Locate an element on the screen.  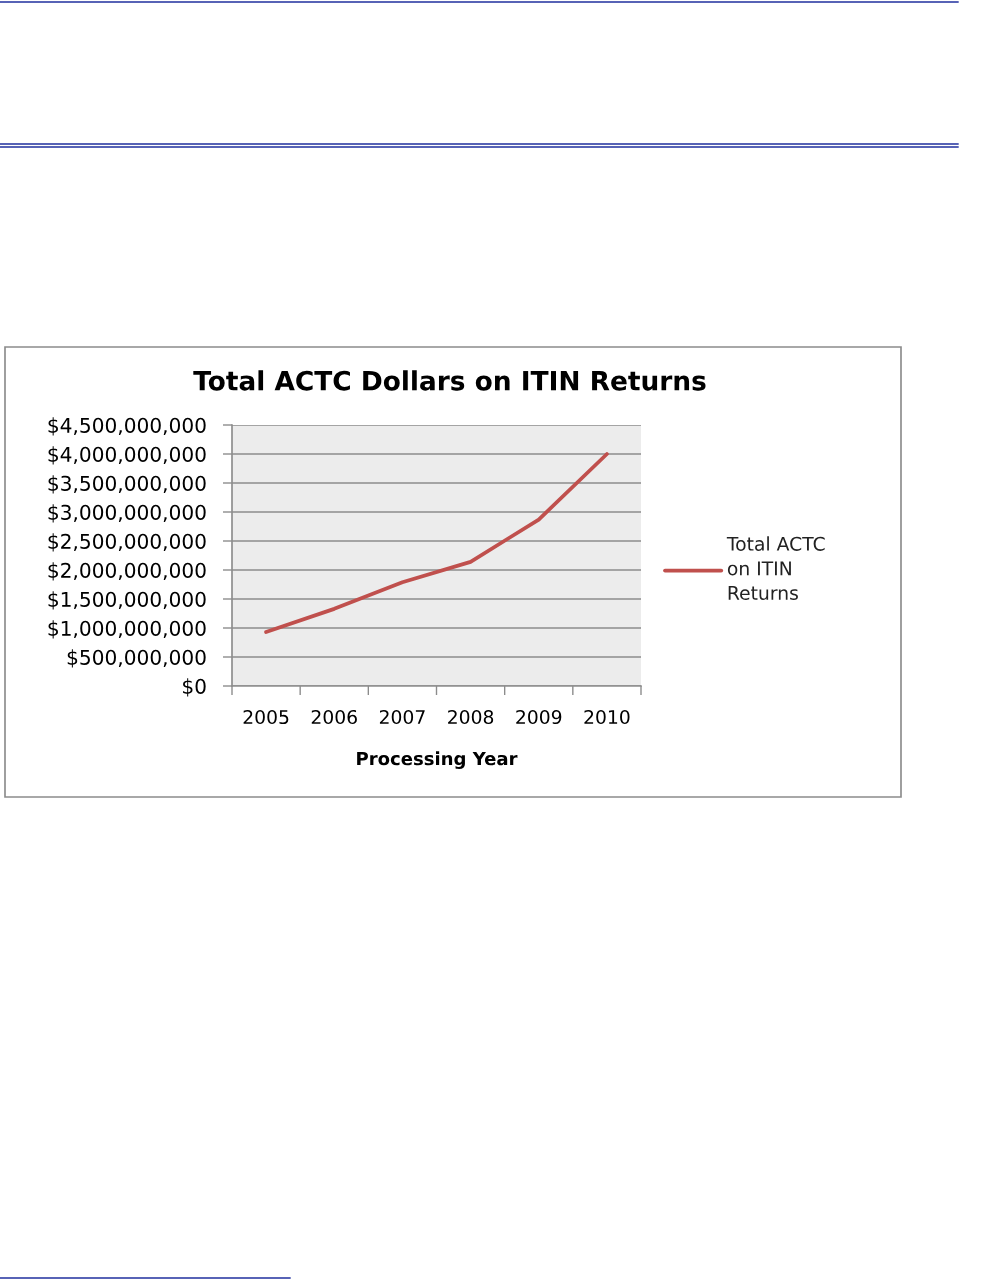
y-tick-label: $4,500,000,000 is located at coordinates (127, 426).